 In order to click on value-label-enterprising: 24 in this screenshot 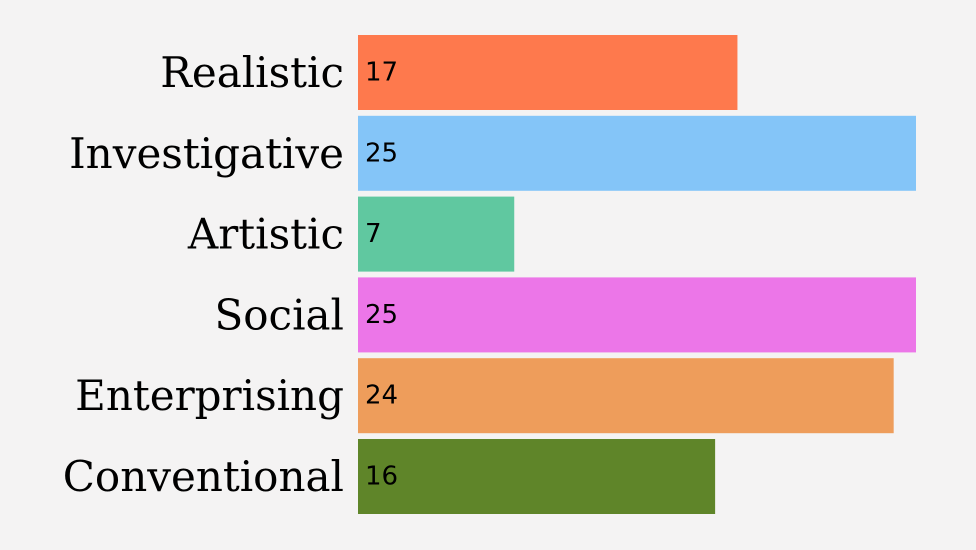, I will do `click(381, 396)`.